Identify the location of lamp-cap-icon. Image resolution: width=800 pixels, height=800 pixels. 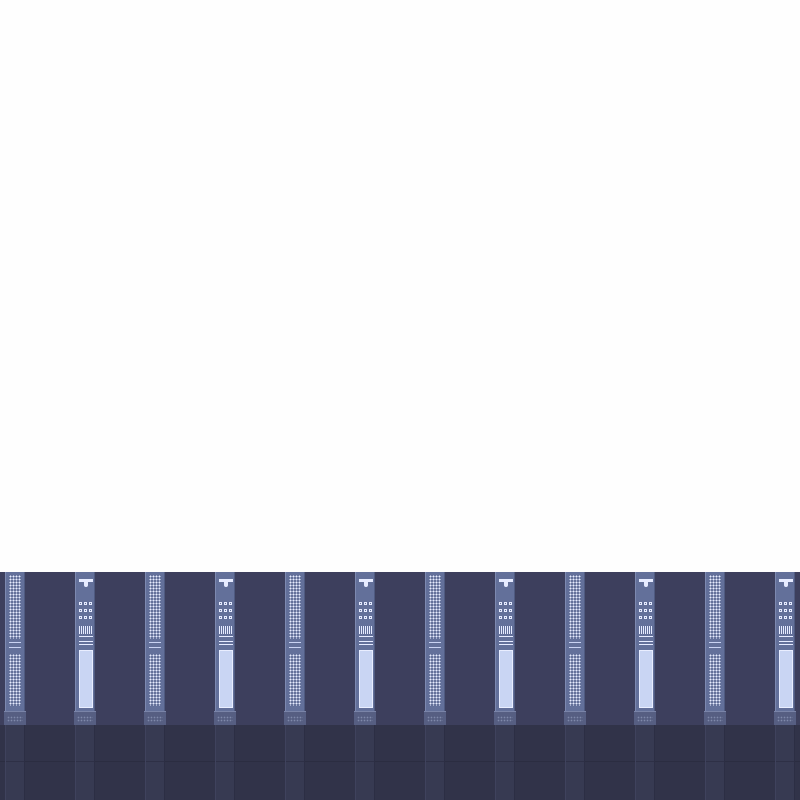
(226, 580).